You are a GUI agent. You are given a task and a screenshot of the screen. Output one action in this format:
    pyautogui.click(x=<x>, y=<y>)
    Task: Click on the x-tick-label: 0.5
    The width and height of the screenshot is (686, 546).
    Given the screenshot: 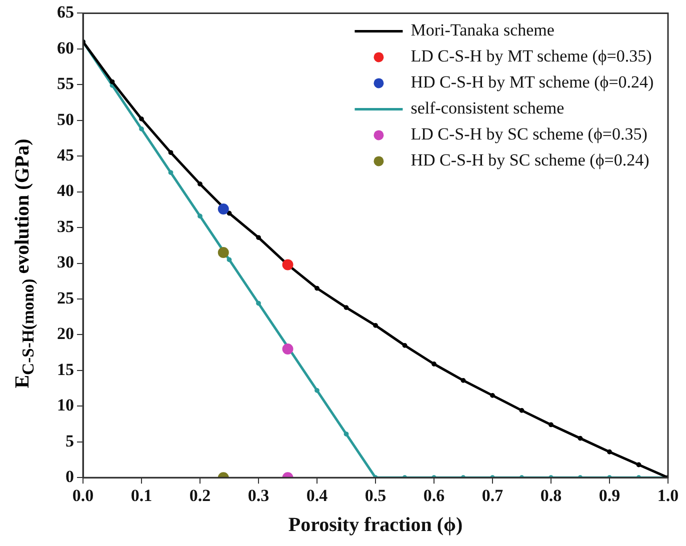 What is the action you would take?
    pyautogui.click(x=375, y=496)
    